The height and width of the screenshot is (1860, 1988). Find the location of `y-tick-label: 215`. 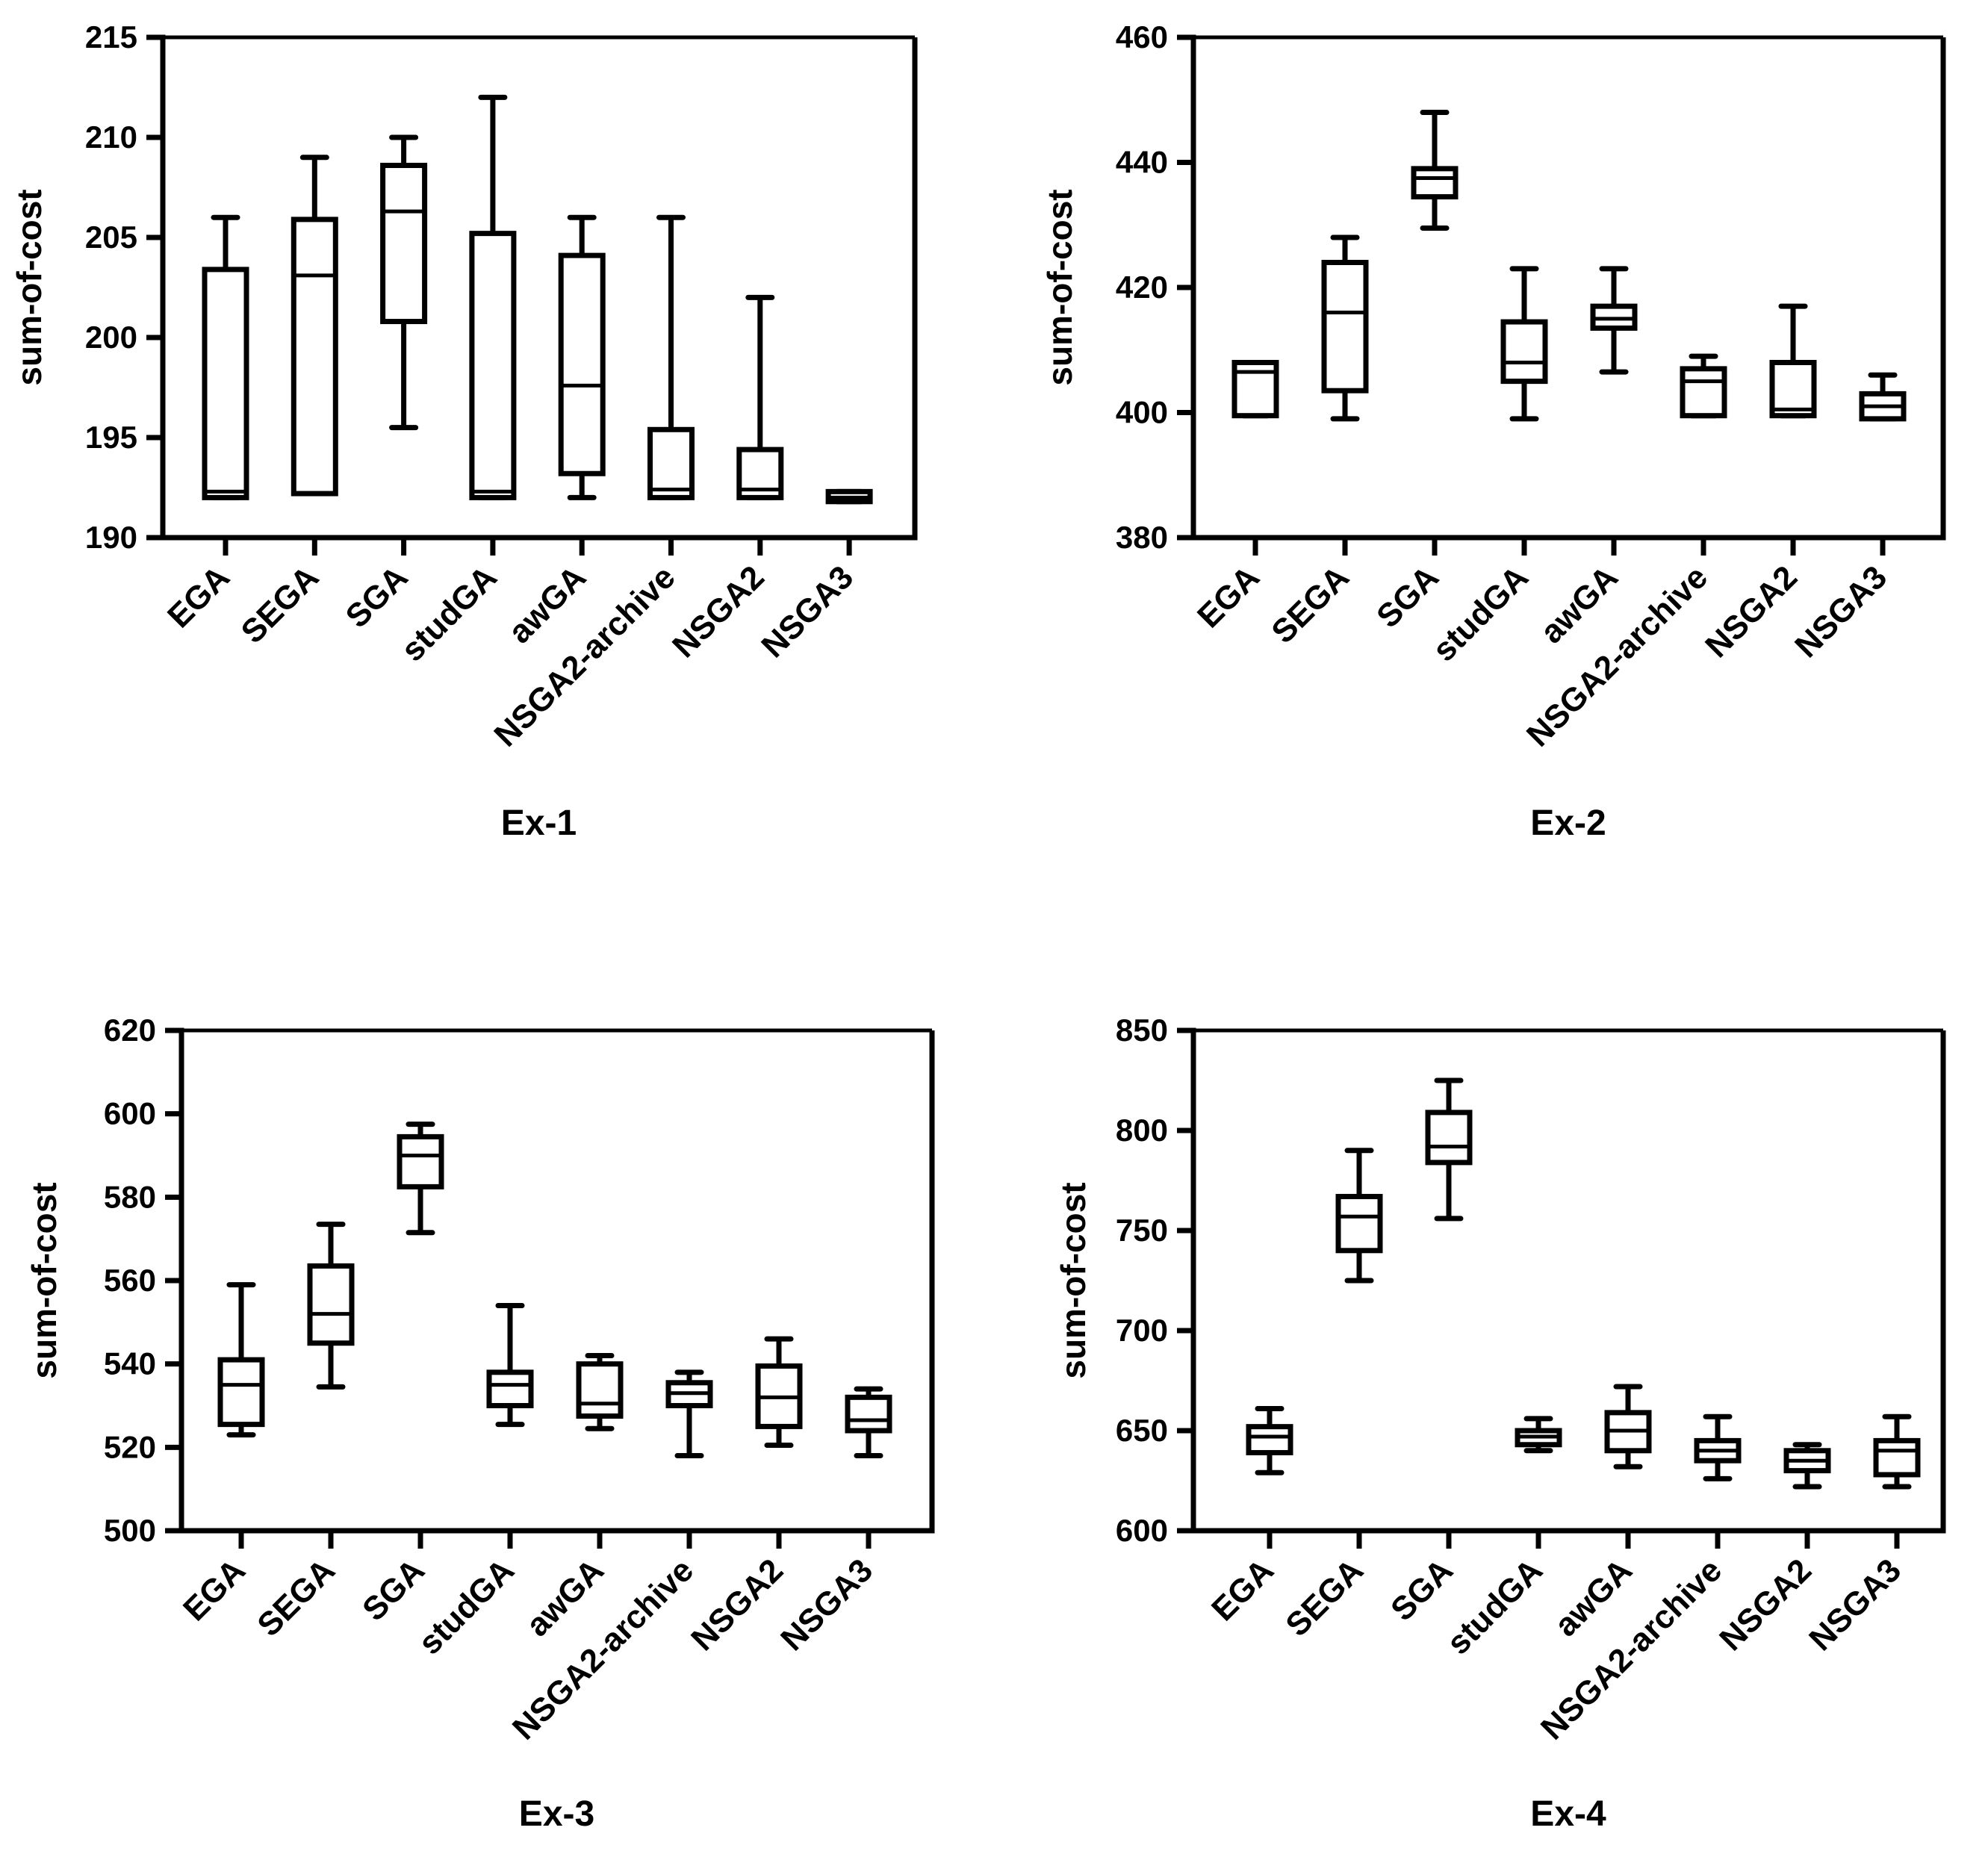

y-tick-label: 215 is located at coordinates (111, 37).